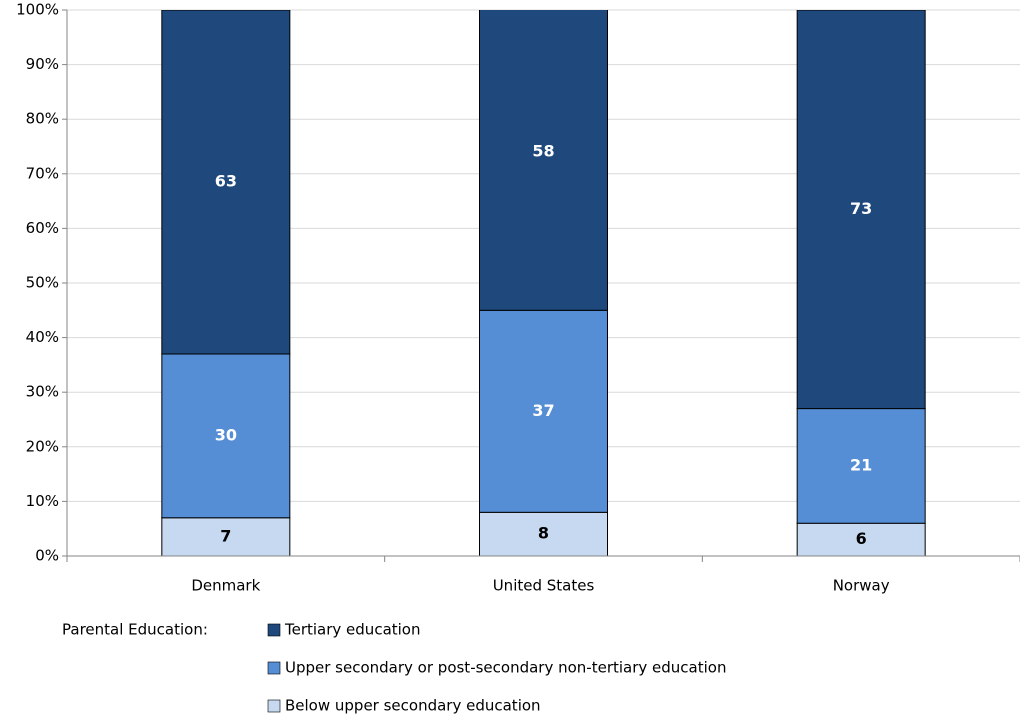 This screenshot has height=719, width=1020. What do you see at coordinates (42, 501) in the screenshot?
I see `y-tick-label: 10%` at bounding box center [42, 501].